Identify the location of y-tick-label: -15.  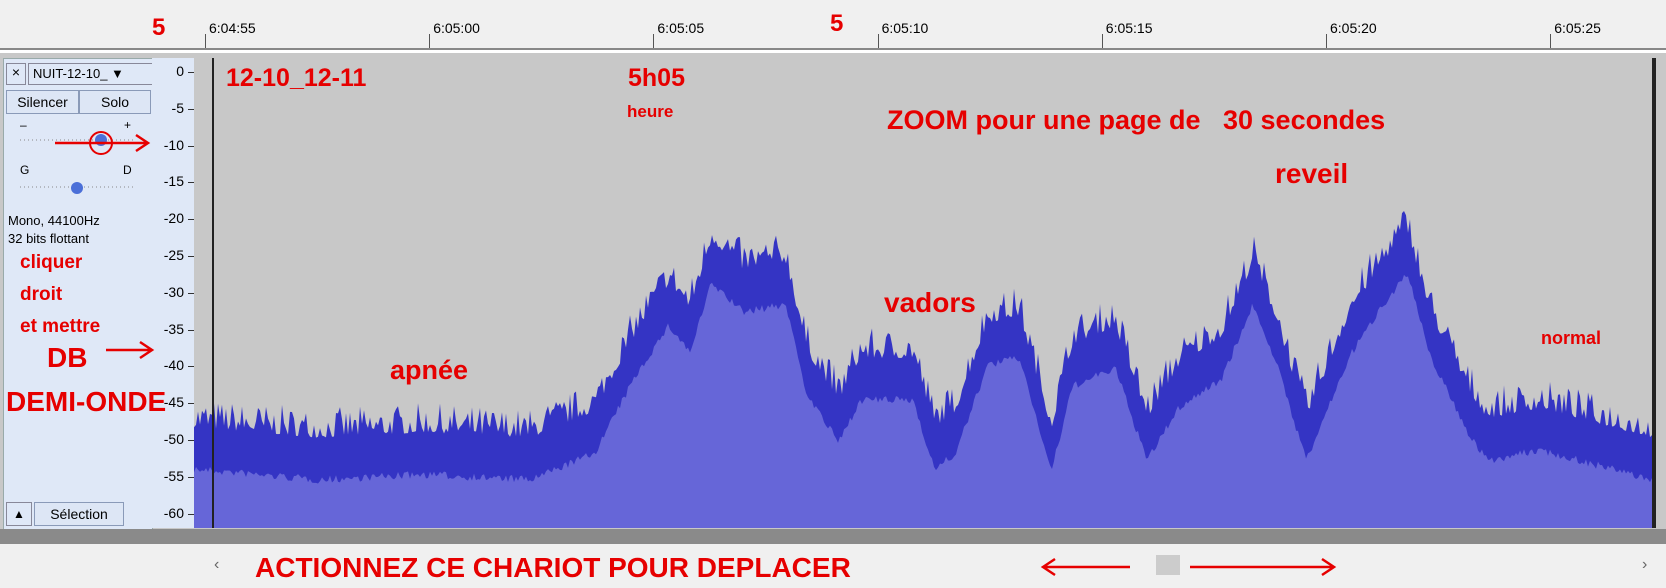
(173, 181).